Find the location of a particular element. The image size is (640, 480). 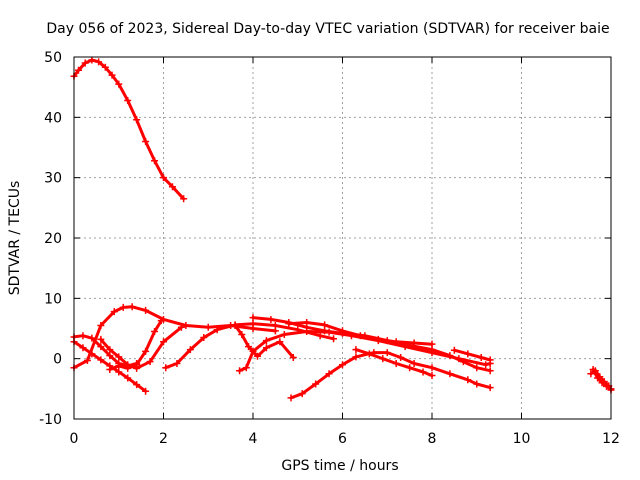

series-arc-o is located at coordinates (602, 379).